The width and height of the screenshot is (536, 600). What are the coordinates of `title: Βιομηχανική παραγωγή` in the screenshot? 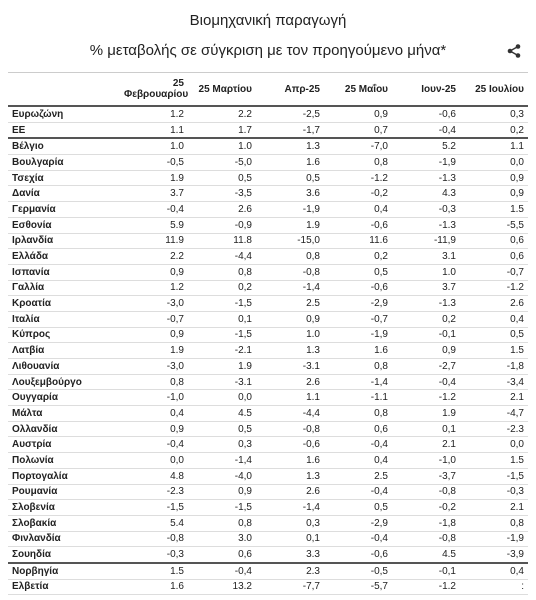 It's located at (268, 20).